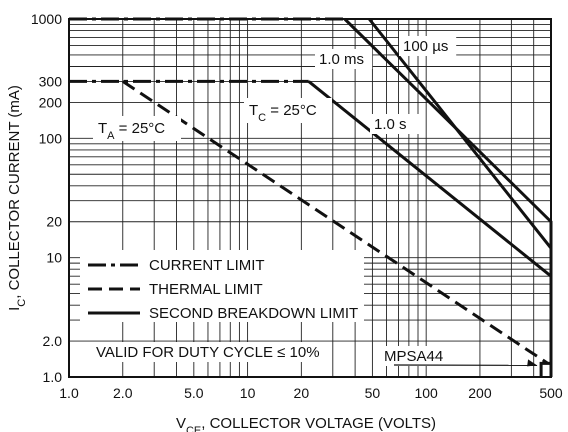 The width and height of the screenshot is (568, 432). I want to click on x-tick-label: 1.0, so click(69, 393).